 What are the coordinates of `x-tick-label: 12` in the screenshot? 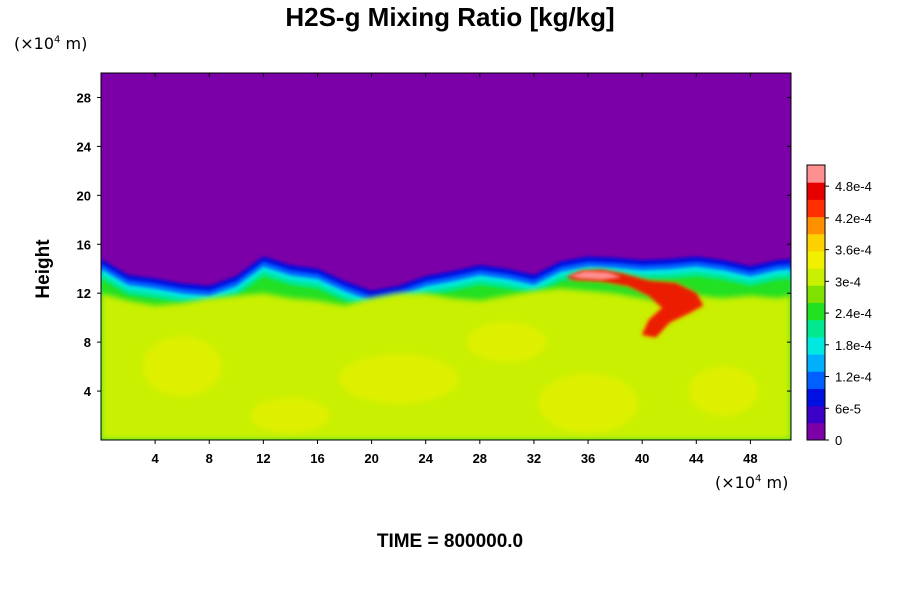 It's located at (263, 458).